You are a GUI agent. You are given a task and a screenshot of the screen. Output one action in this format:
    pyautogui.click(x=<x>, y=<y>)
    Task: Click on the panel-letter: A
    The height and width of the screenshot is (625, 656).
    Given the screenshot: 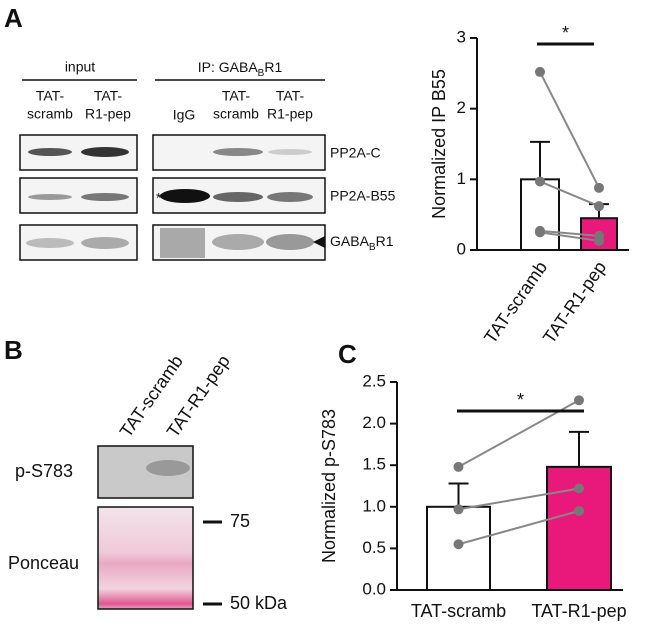 What is the action you would take?
    pyautogui.click(x=13, y=18)
    